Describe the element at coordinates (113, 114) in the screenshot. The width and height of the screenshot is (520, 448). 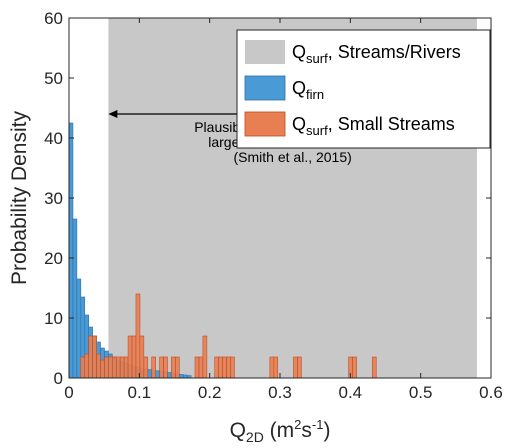
I see `annotation-arrowhead-left` at that location.